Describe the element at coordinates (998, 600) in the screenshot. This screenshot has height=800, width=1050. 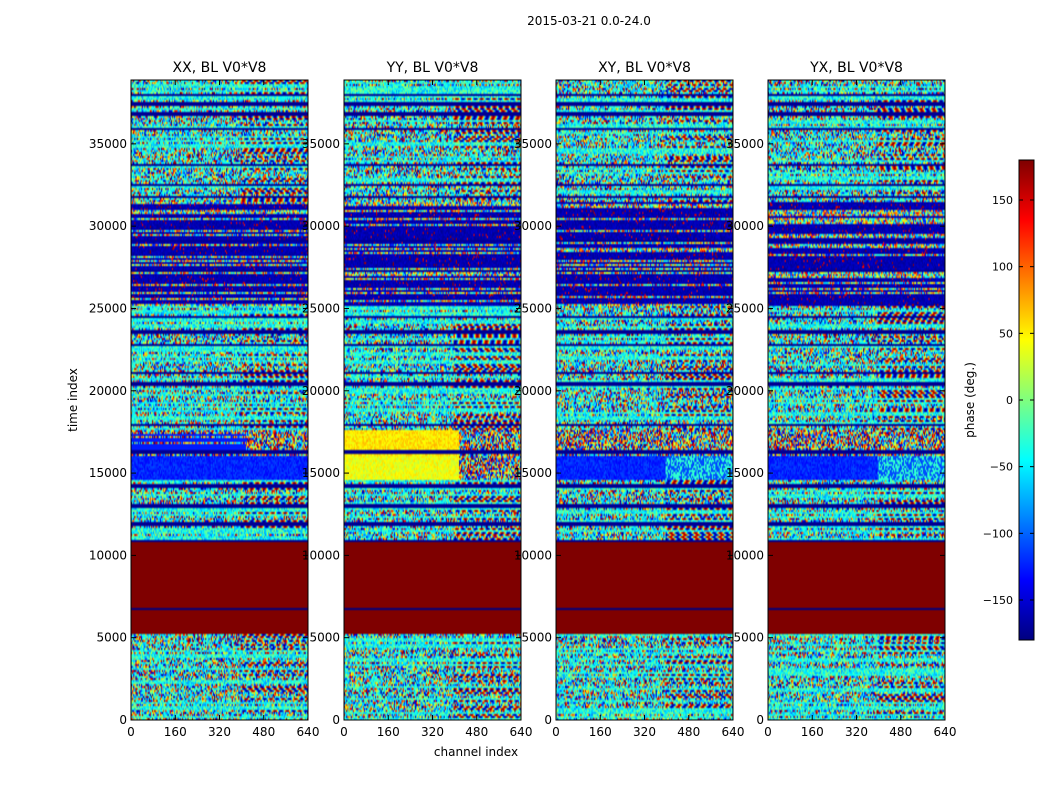
I see `colorbar-tick-label: −150` at that location.